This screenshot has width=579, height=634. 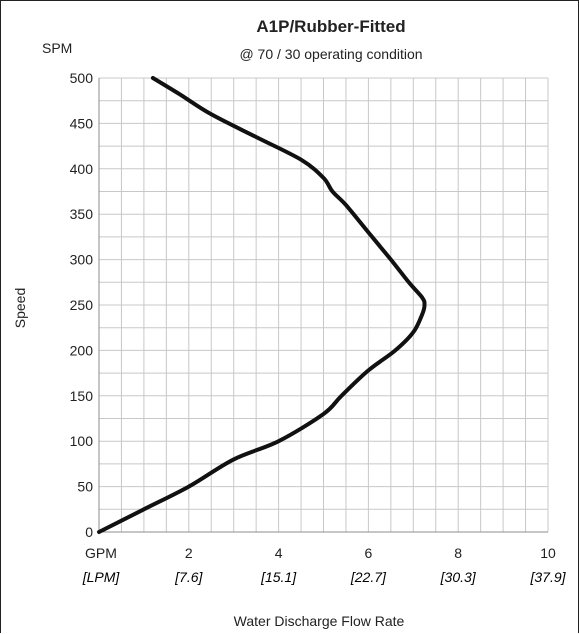 What do you see at coordinates (82, 78) in the screenshot?
I see `y-tick-label: 500` at bounding box center [82, 78].